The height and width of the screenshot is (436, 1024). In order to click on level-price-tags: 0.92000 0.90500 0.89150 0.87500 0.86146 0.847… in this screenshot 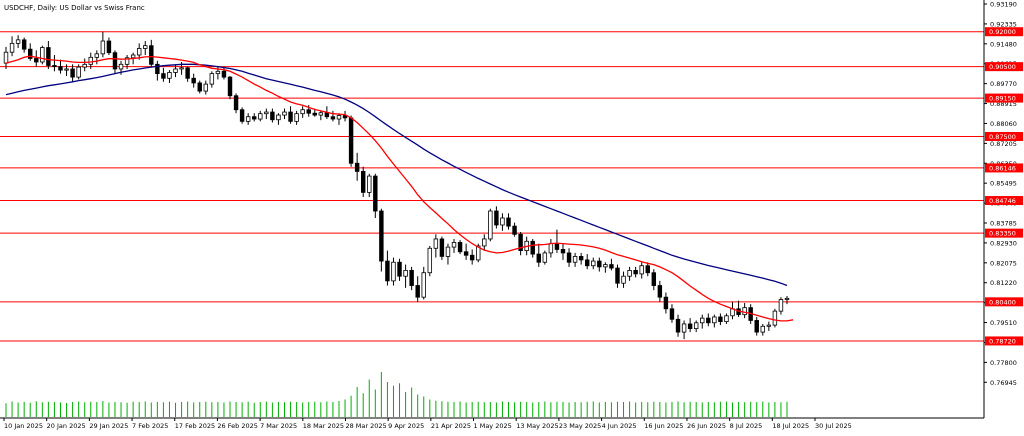, I will do `click(1004, 186)`.